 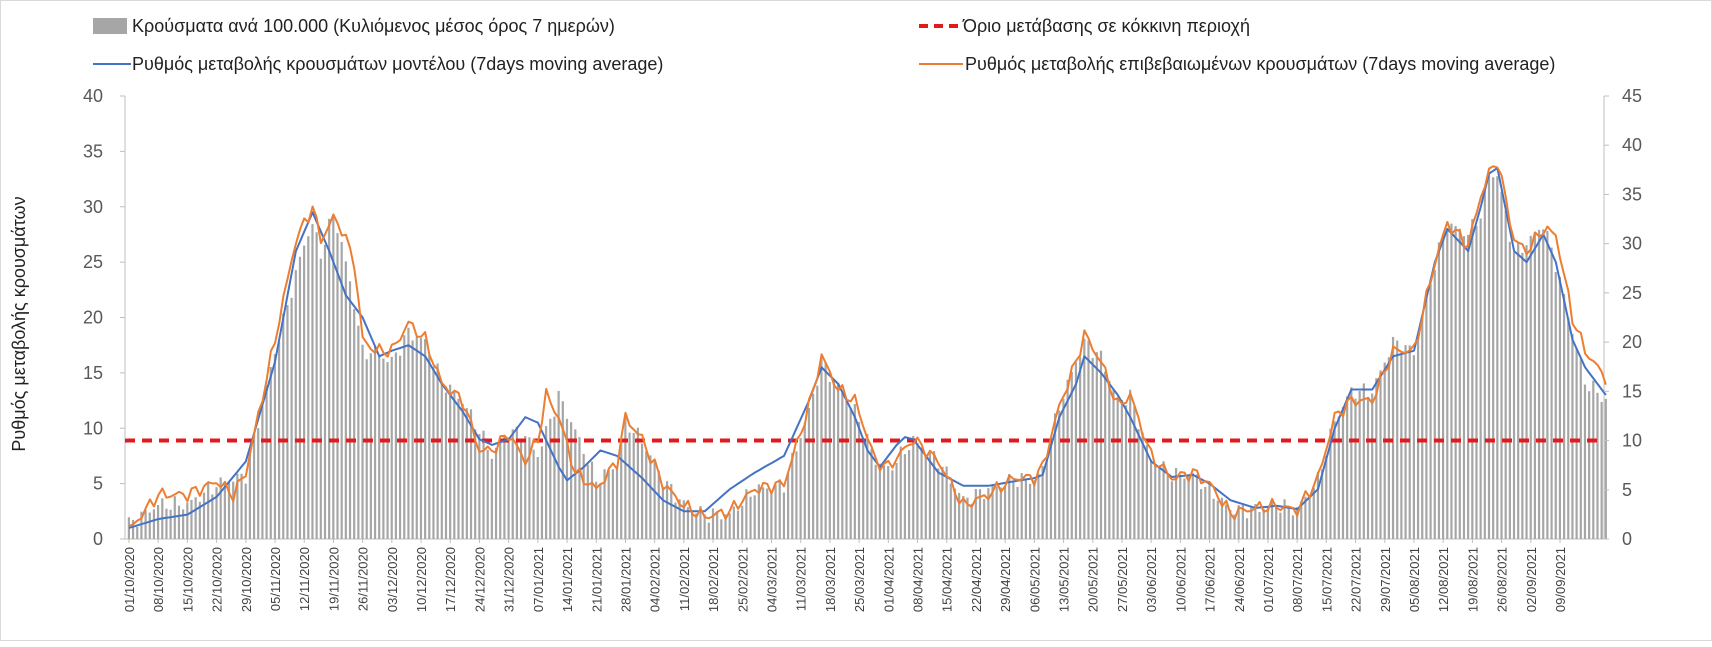 I want to click on x-tick-label: 12/11/2020, so click(x=304, y=579).